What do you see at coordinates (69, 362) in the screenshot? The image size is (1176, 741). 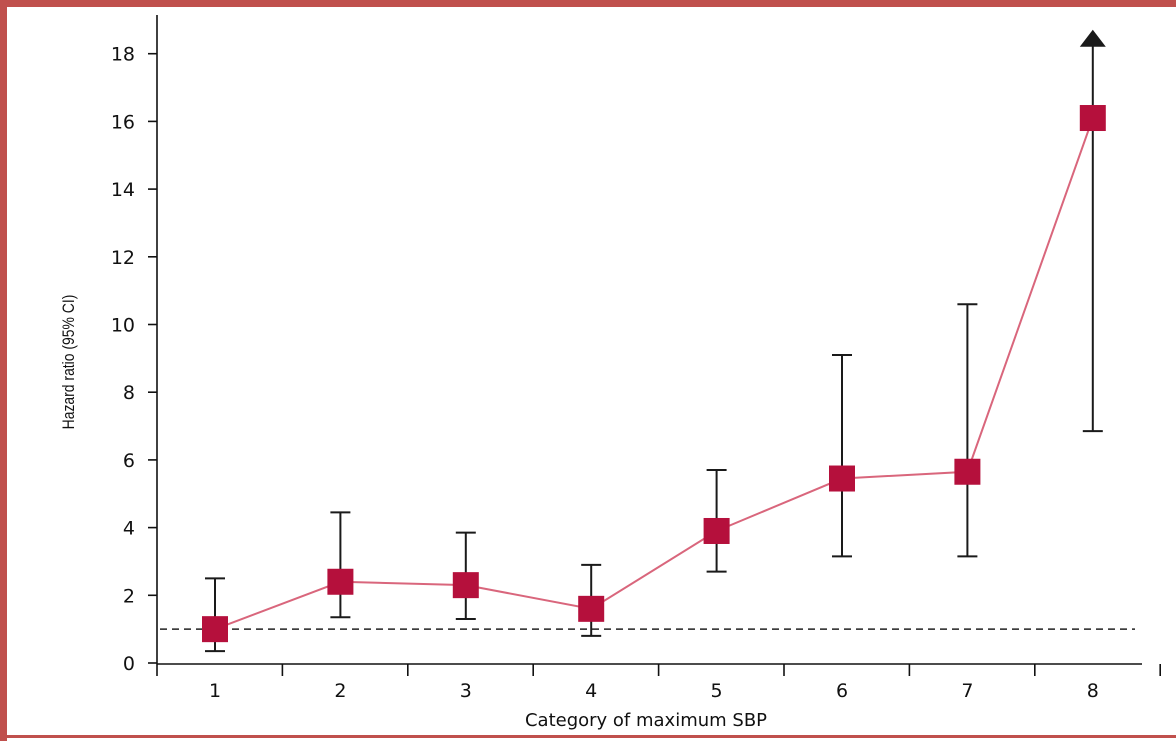 I see `y-axis-title: Hazard ratio (95% CI)` at bounding box center [69, 362].